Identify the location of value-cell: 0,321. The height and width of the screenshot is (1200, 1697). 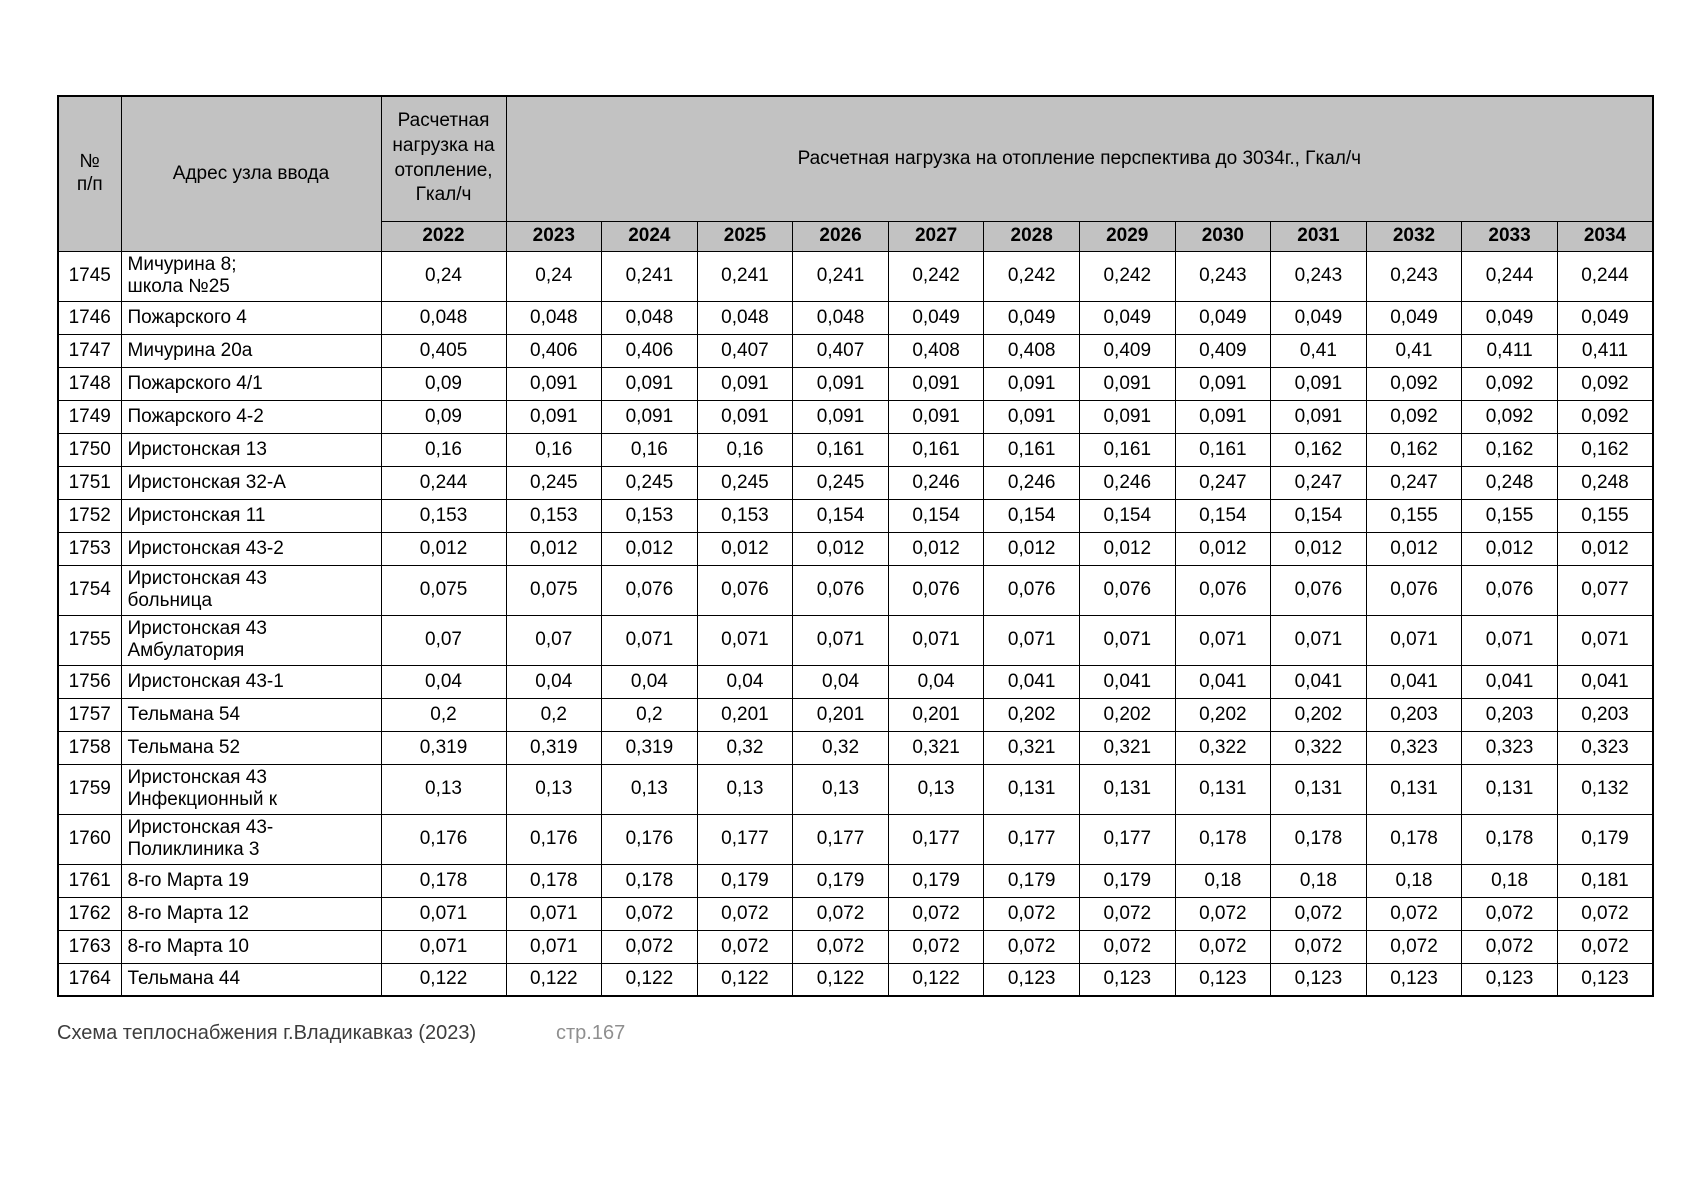
(1031, 747).